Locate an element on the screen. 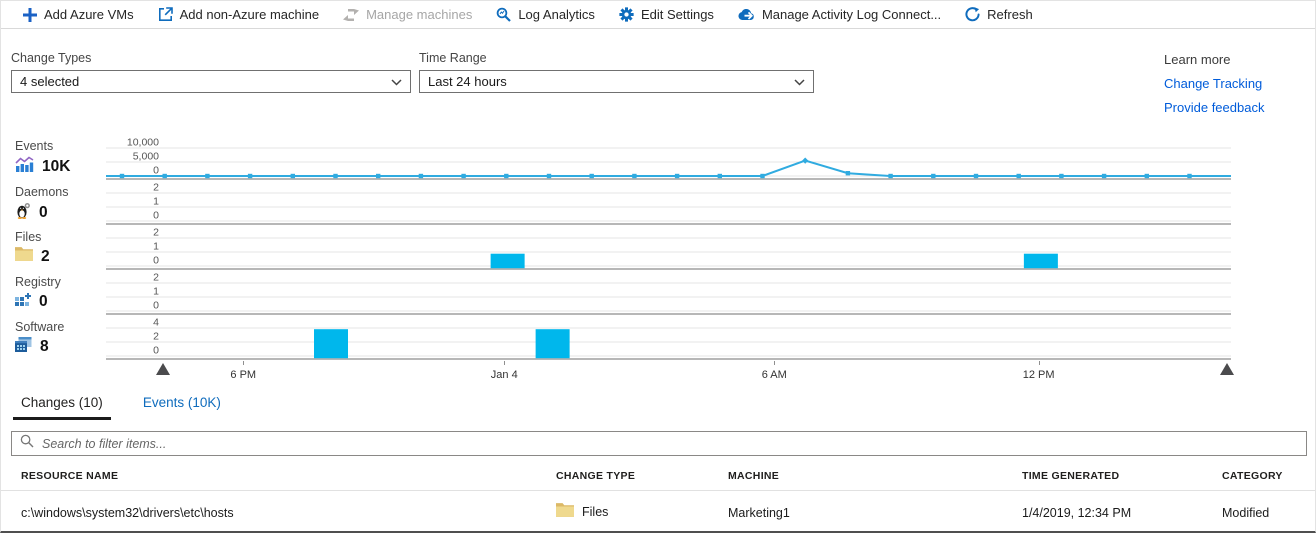 Image resolution: width=1316 pixels, height=533 pixels. change-tracking-link: Change Tracking is located at coordinates (1213, 83).